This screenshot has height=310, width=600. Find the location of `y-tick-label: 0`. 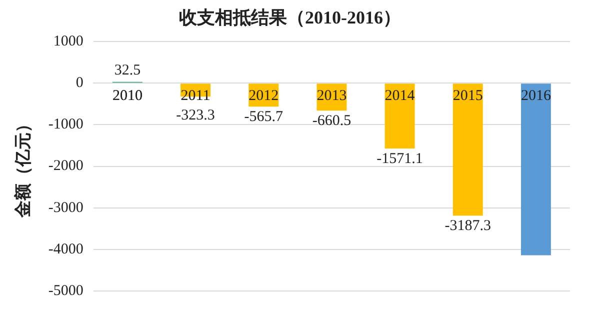

y-tick-label: 0 is located at coordinates (80, 83).